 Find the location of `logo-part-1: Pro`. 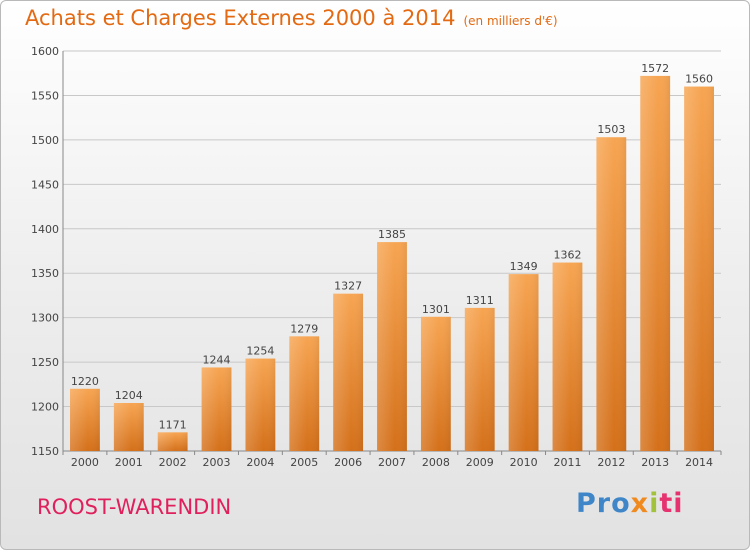

logo-part-1: Pro is located at coordinates (603, 503).